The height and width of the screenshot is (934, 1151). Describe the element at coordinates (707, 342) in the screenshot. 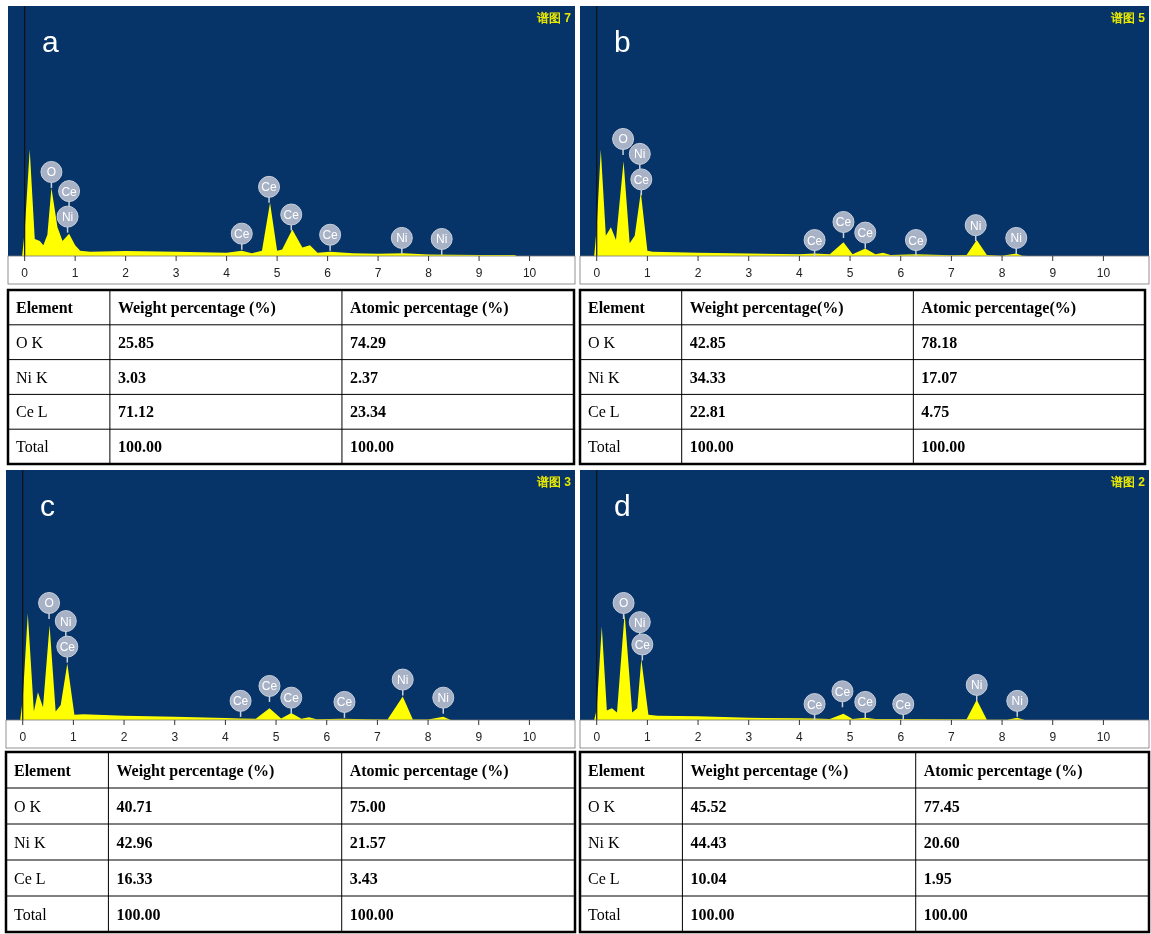

I see `text: 42.85` at that location.